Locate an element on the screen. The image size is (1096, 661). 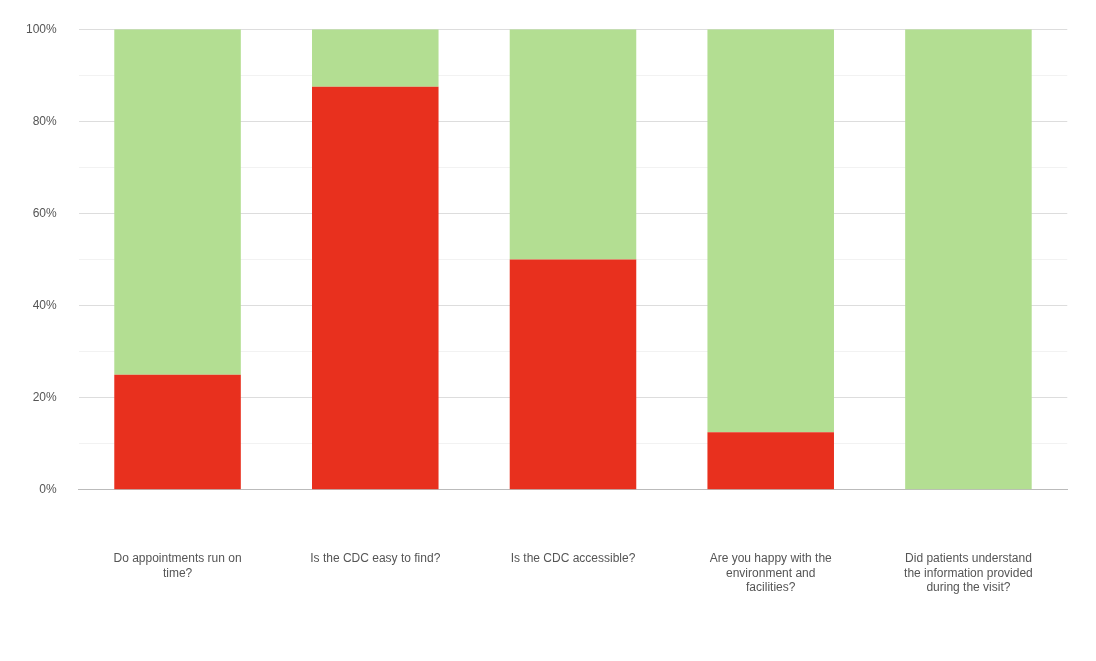
y-tick-label: 100% is located at coordinates (41, 28).